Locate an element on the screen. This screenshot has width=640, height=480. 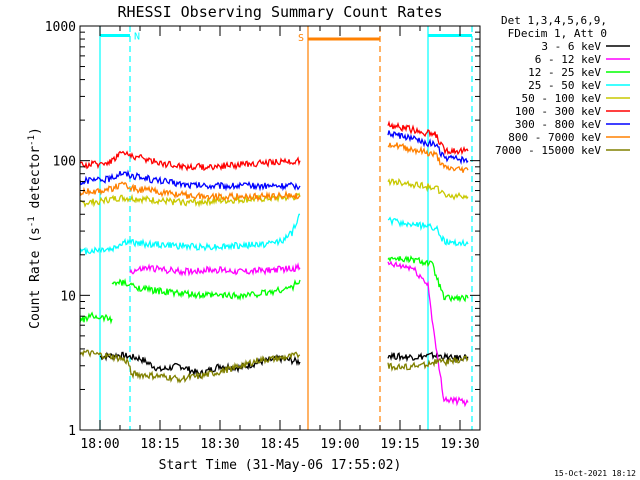
x-tick-label-0: 18:00 is located at coordinates (99, 444).